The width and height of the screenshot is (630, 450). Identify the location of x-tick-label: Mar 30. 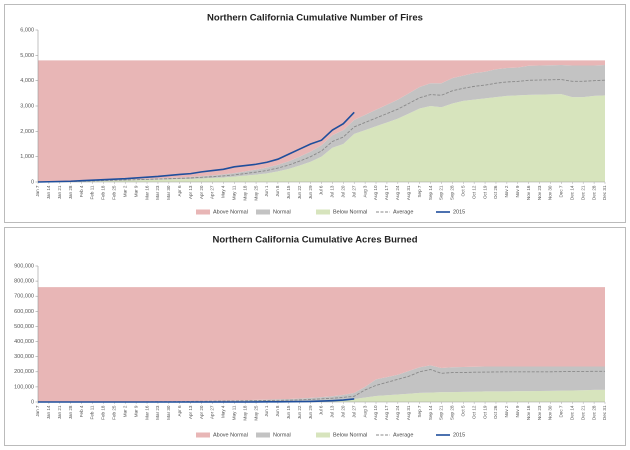
(168, 192).